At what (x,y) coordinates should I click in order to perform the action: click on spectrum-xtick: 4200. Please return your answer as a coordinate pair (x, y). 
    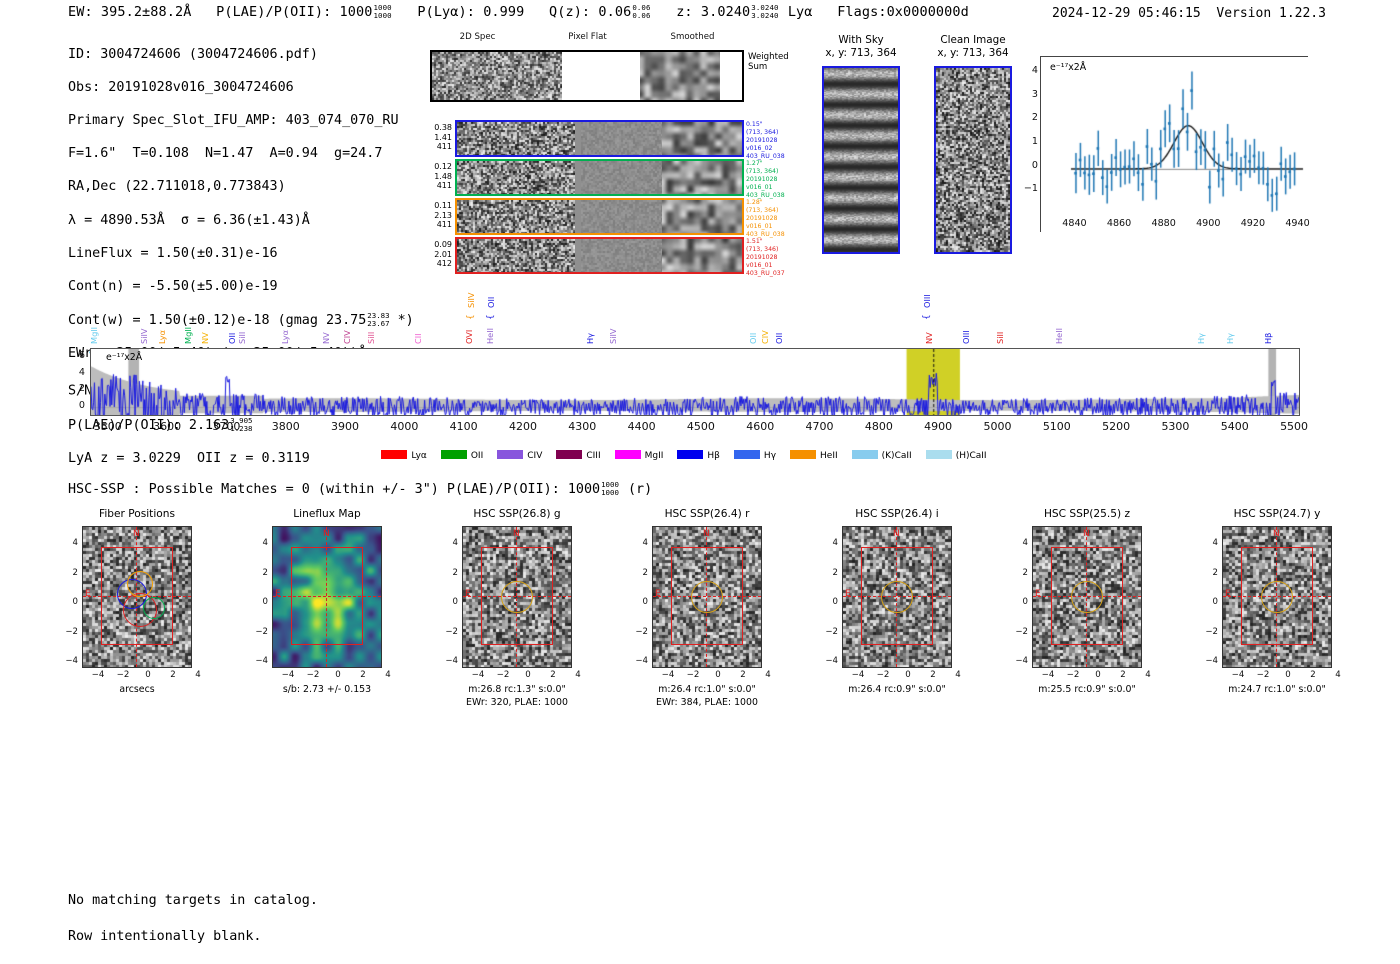
    Looking at the image, I should click on (522, 426).